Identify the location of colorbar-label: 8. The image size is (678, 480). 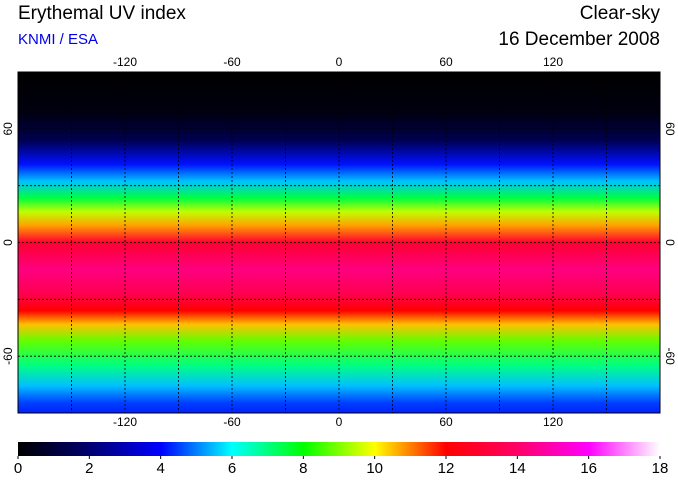
(303, 468).